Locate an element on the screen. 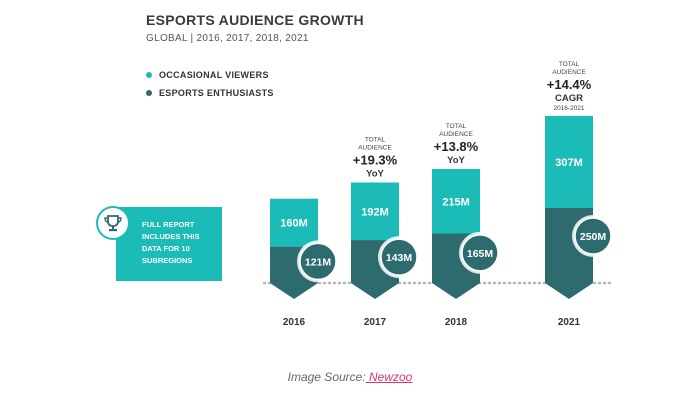  value-label-enthusiasts: 165M is located at coordinates (480, 254).